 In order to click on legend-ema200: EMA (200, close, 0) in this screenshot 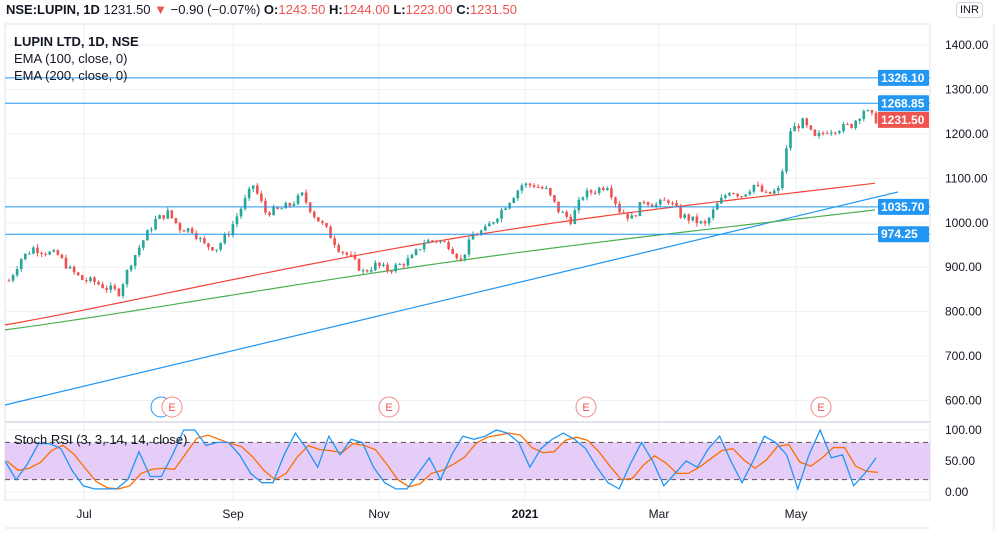, I will do `click(71, 75)`.